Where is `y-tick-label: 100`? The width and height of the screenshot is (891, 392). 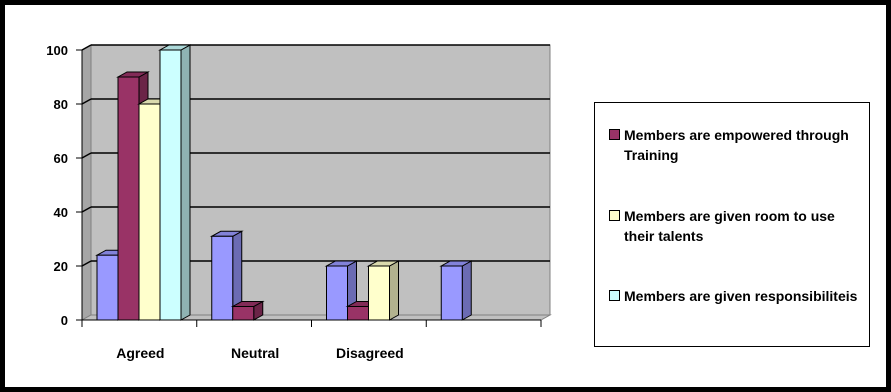 y-tick-label: 100 is located at coordinates (57, 50).